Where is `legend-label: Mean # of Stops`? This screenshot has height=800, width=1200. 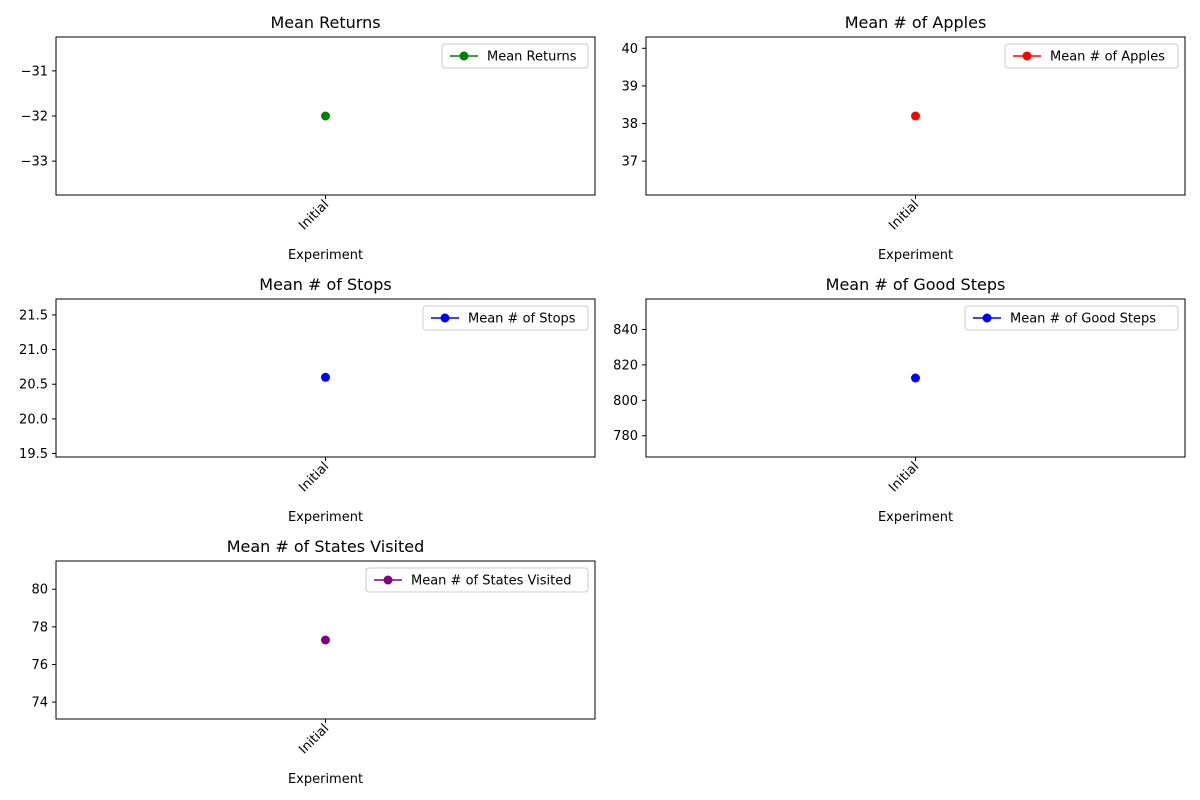
legend-label: Mean # of Stops is located at coordinates (522, 319).